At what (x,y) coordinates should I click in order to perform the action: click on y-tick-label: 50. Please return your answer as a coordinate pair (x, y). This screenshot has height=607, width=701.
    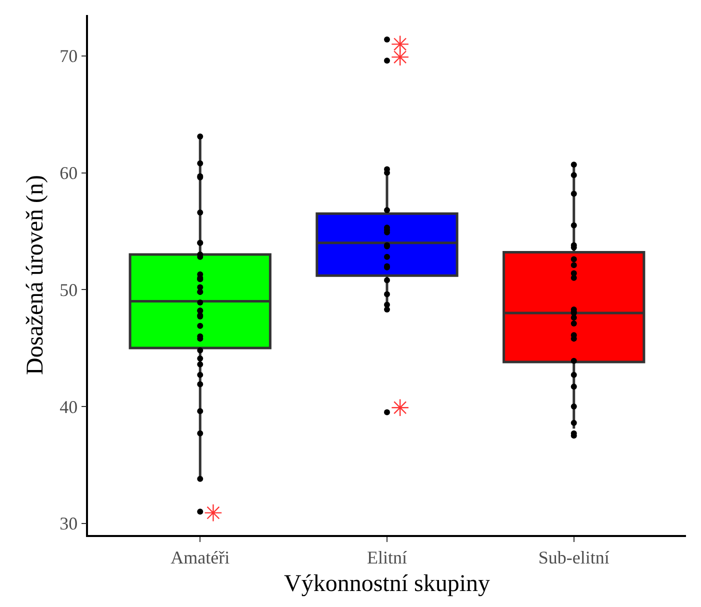
    Looking at the image, I should click on (69, 290).